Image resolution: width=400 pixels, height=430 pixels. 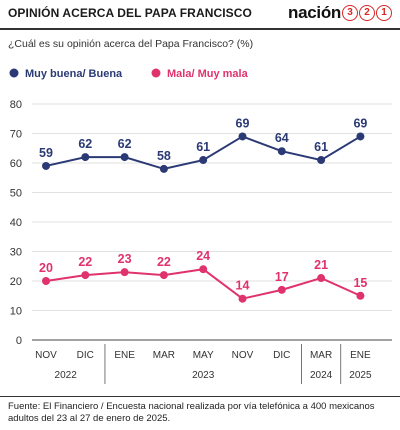 I want to click on data-label: 15, so click(x=360, y=283).